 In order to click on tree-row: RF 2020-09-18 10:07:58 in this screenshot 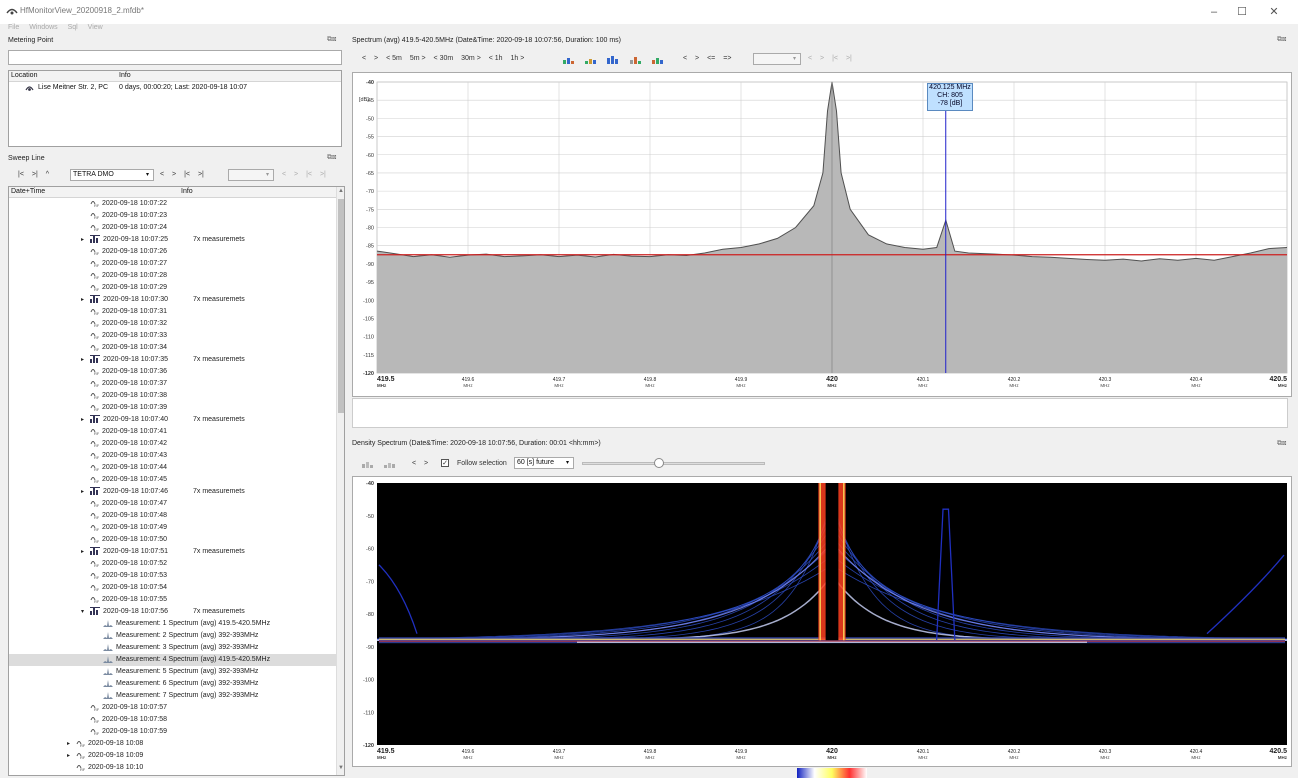, I will do `click(172, 720)`.